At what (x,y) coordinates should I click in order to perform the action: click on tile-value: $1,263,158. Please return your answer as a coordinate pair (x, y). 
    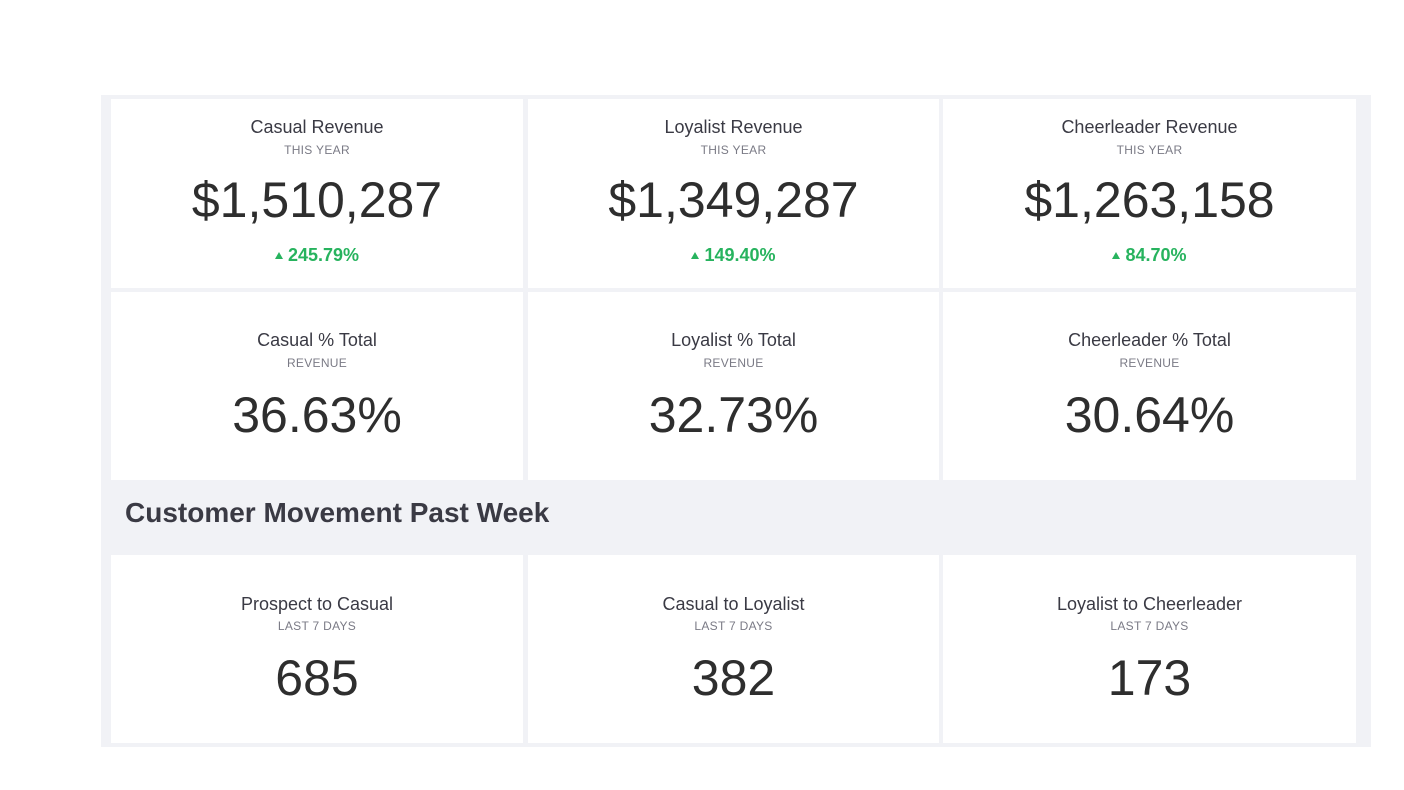
    Looking at the image, I should click on (1149, 200).